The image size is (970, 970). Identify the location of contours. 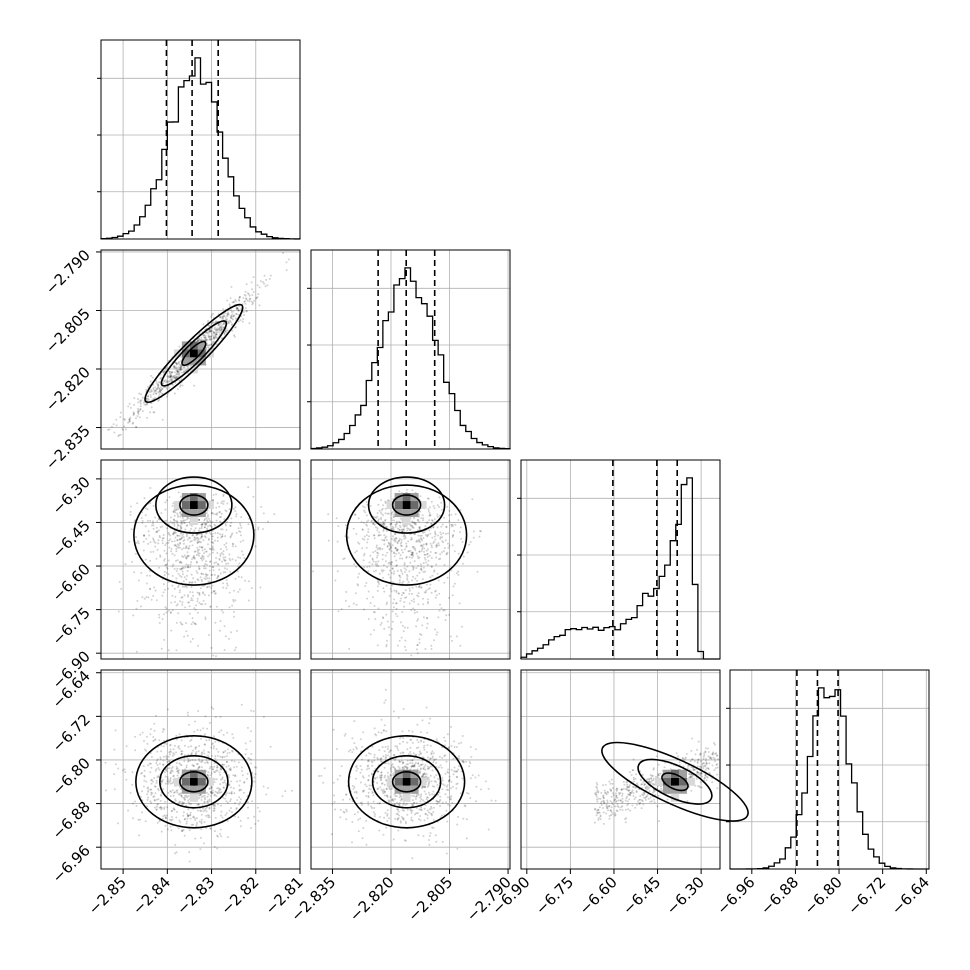
(406, 531).